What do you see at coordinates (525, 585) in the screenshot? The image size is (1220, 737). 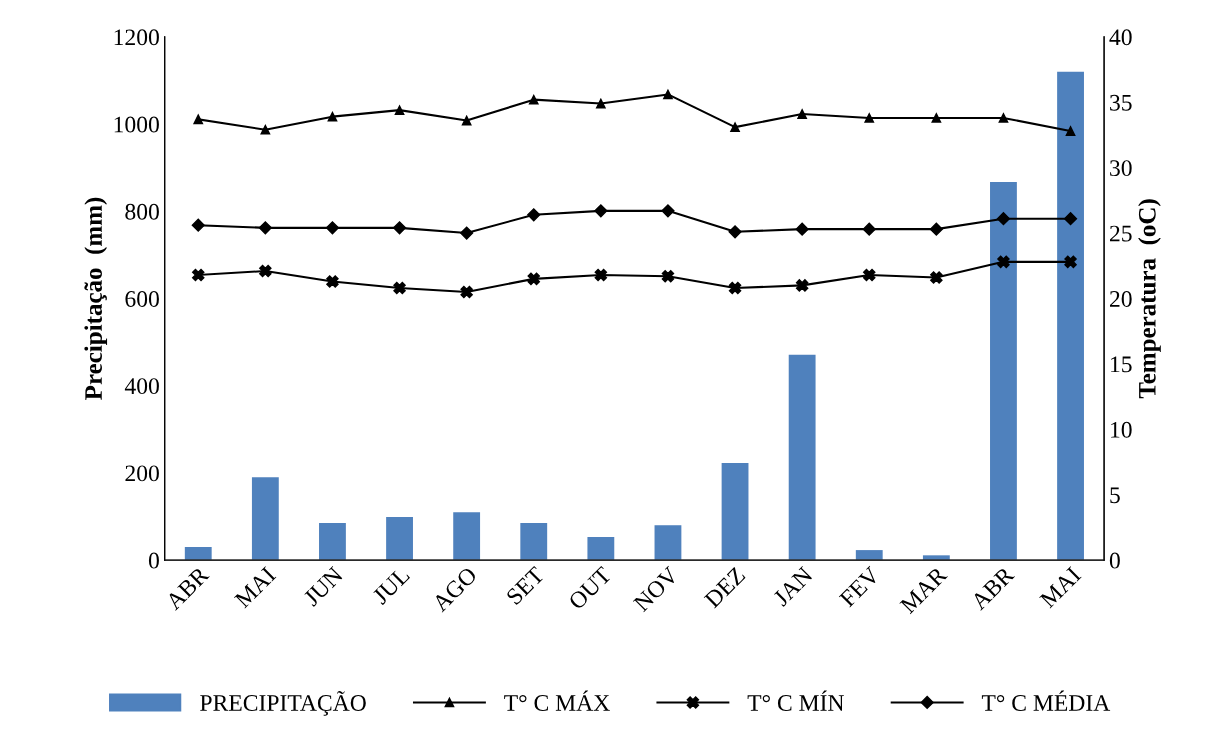 I see `x-tick-label: SET` at bounding box center [525, 585].